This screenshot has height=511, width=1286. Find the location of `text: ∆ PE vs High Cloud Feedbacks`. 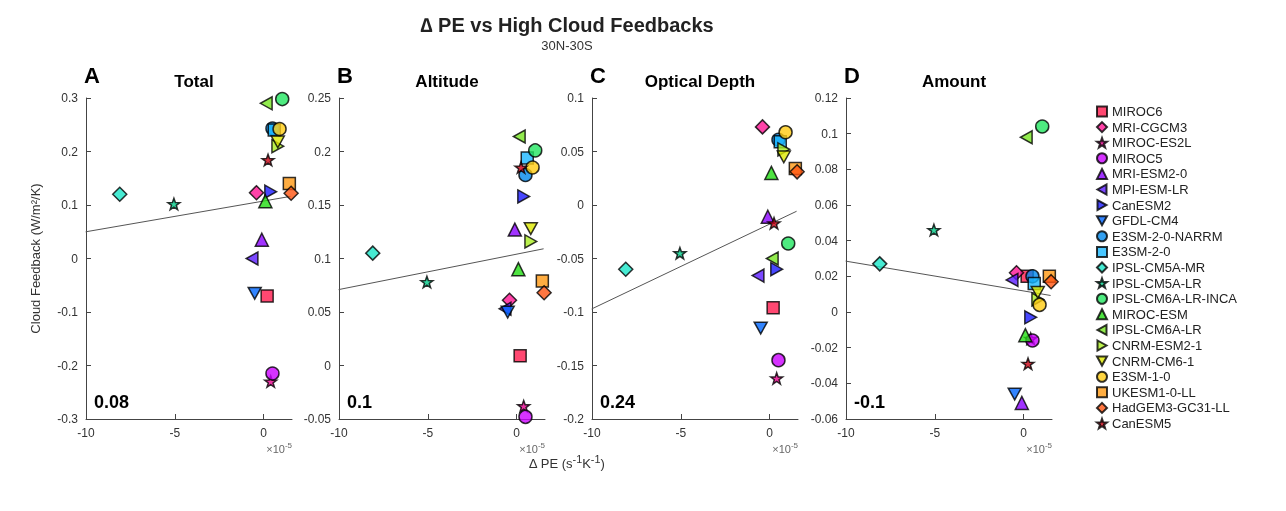

text: ∆ PE vs High Cloud Feedbacks is located at coordinates (567, 25).